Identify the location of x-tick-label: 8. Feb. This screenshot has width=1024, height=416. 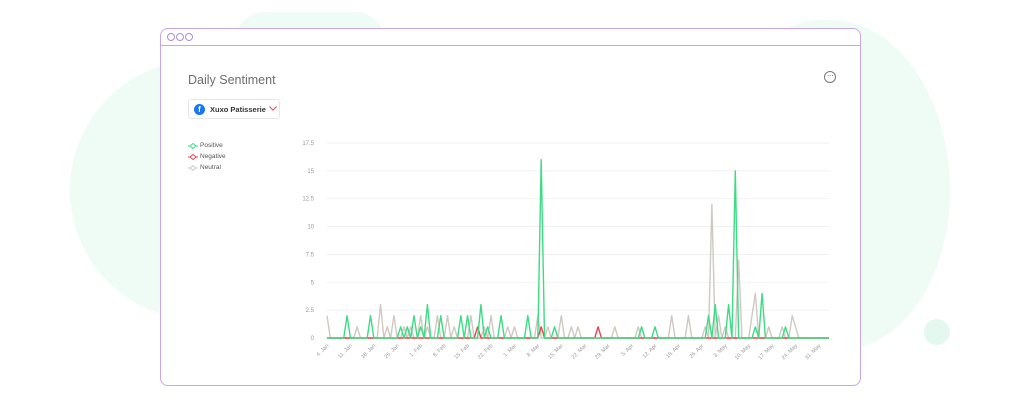
(439, 350).